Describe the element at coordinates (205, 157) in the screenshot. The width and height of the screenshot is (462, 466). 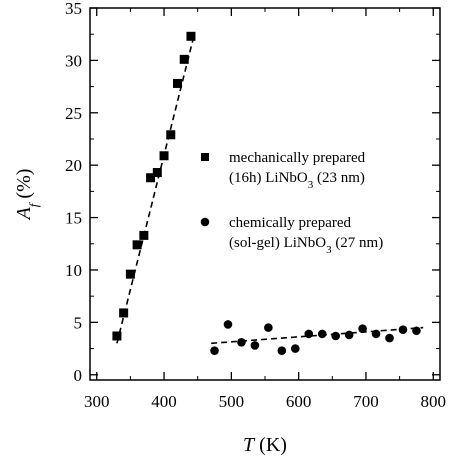
I see `legend-square-marker` at that location.